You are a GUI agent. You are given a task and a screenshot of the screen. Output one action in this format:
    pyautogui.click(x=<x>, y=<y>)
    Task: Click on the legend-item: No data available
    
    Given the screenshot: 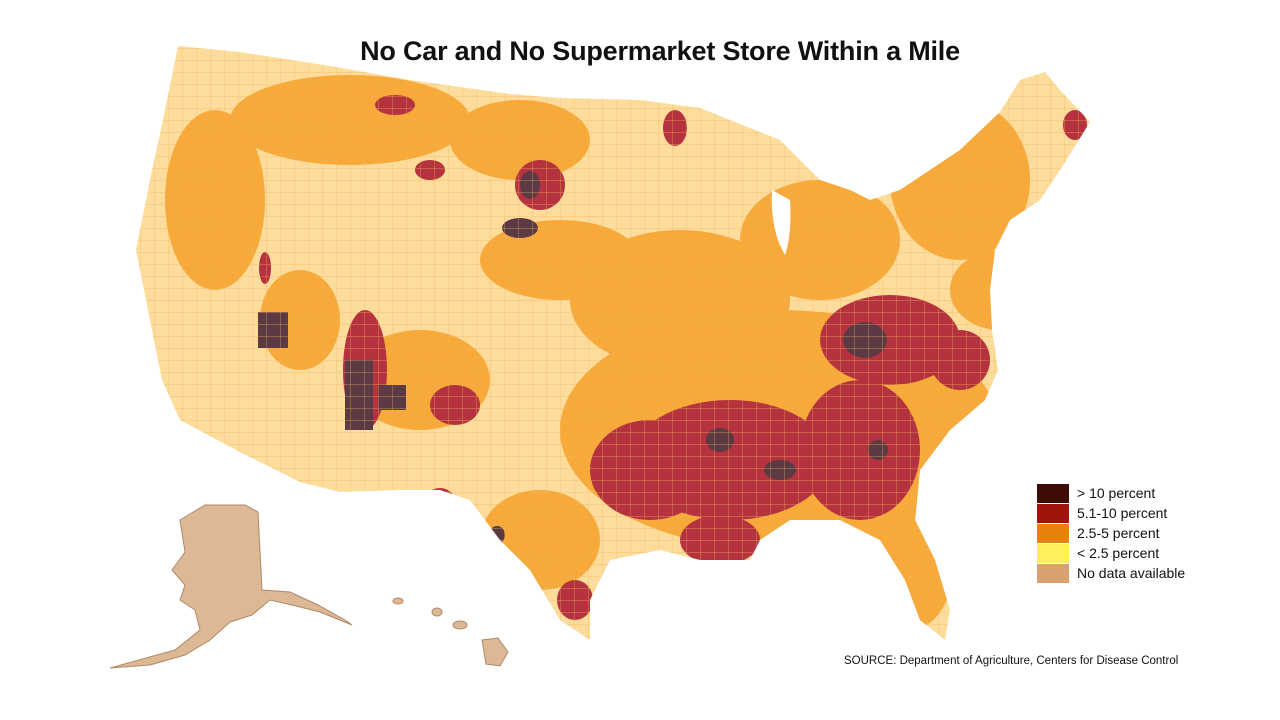 What is the action you would take?
    pyautogui.click(x=1111, y=573)
    